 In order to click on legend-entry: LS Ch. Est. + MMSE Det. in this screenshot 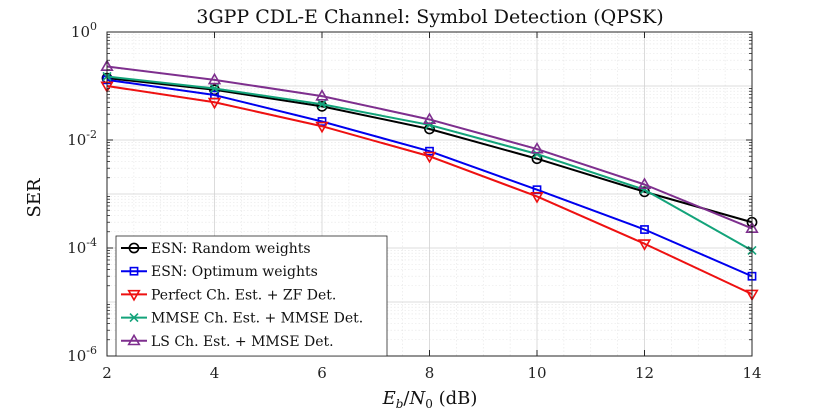, I will do `click(227, 341)`.